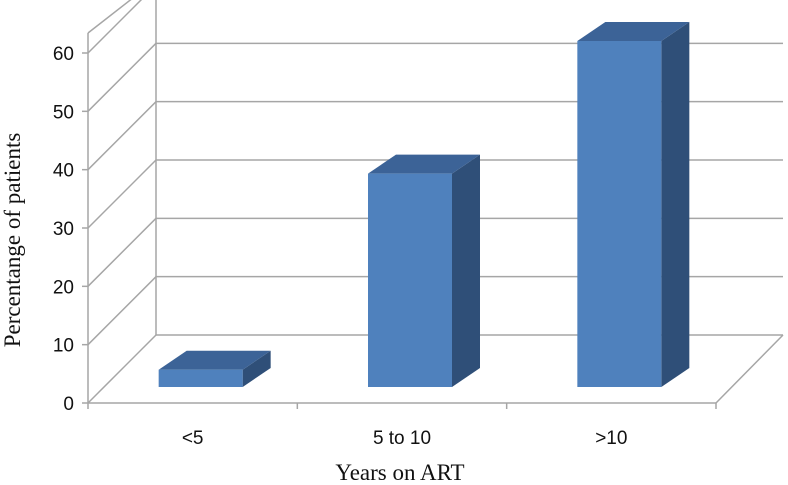 This screenshot has height=485, width=788. I want to click on x-axis-title: Years on ART, so click(399, 472).